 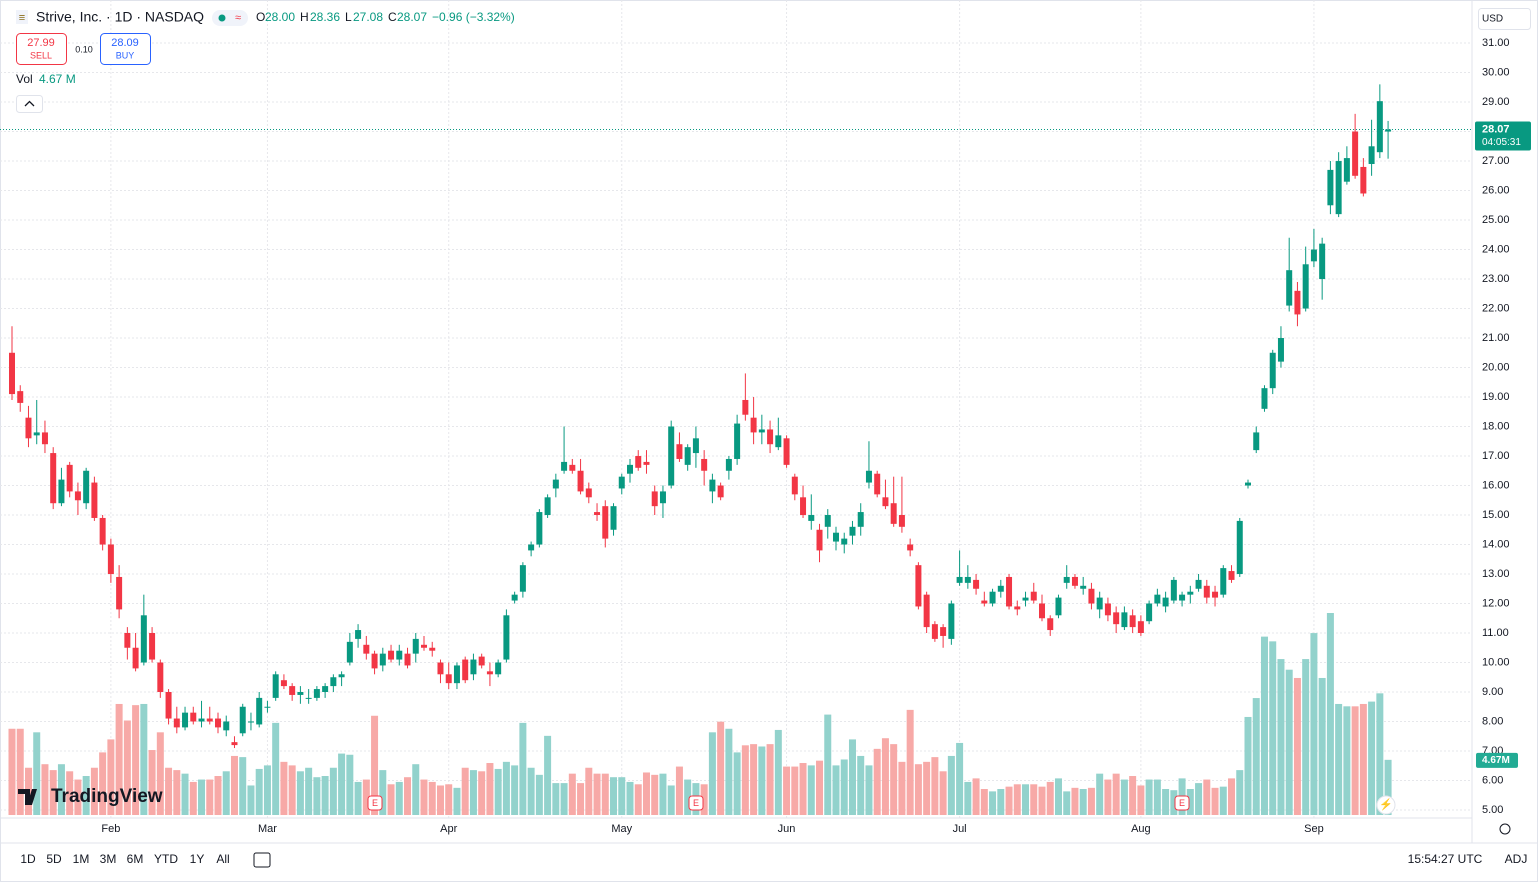 I want to click on open-label: O, so click(x=260, y=17).